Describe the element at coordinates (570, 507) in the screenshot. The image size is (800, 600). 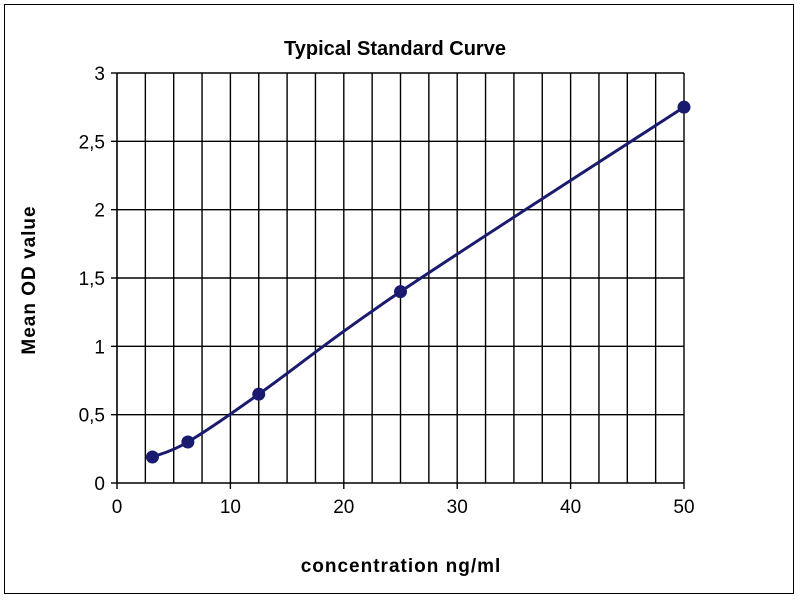
I see `x-tick-label: 40` at that location.